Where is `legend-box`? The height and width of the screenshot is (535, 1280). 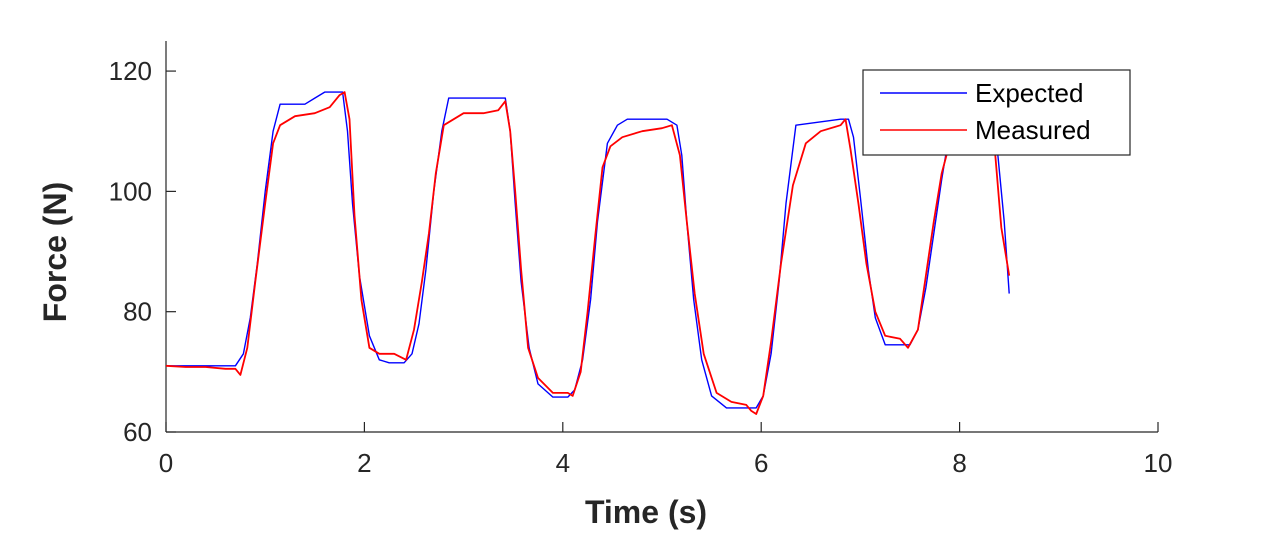 legend-box is located at coordinates (996, 112).